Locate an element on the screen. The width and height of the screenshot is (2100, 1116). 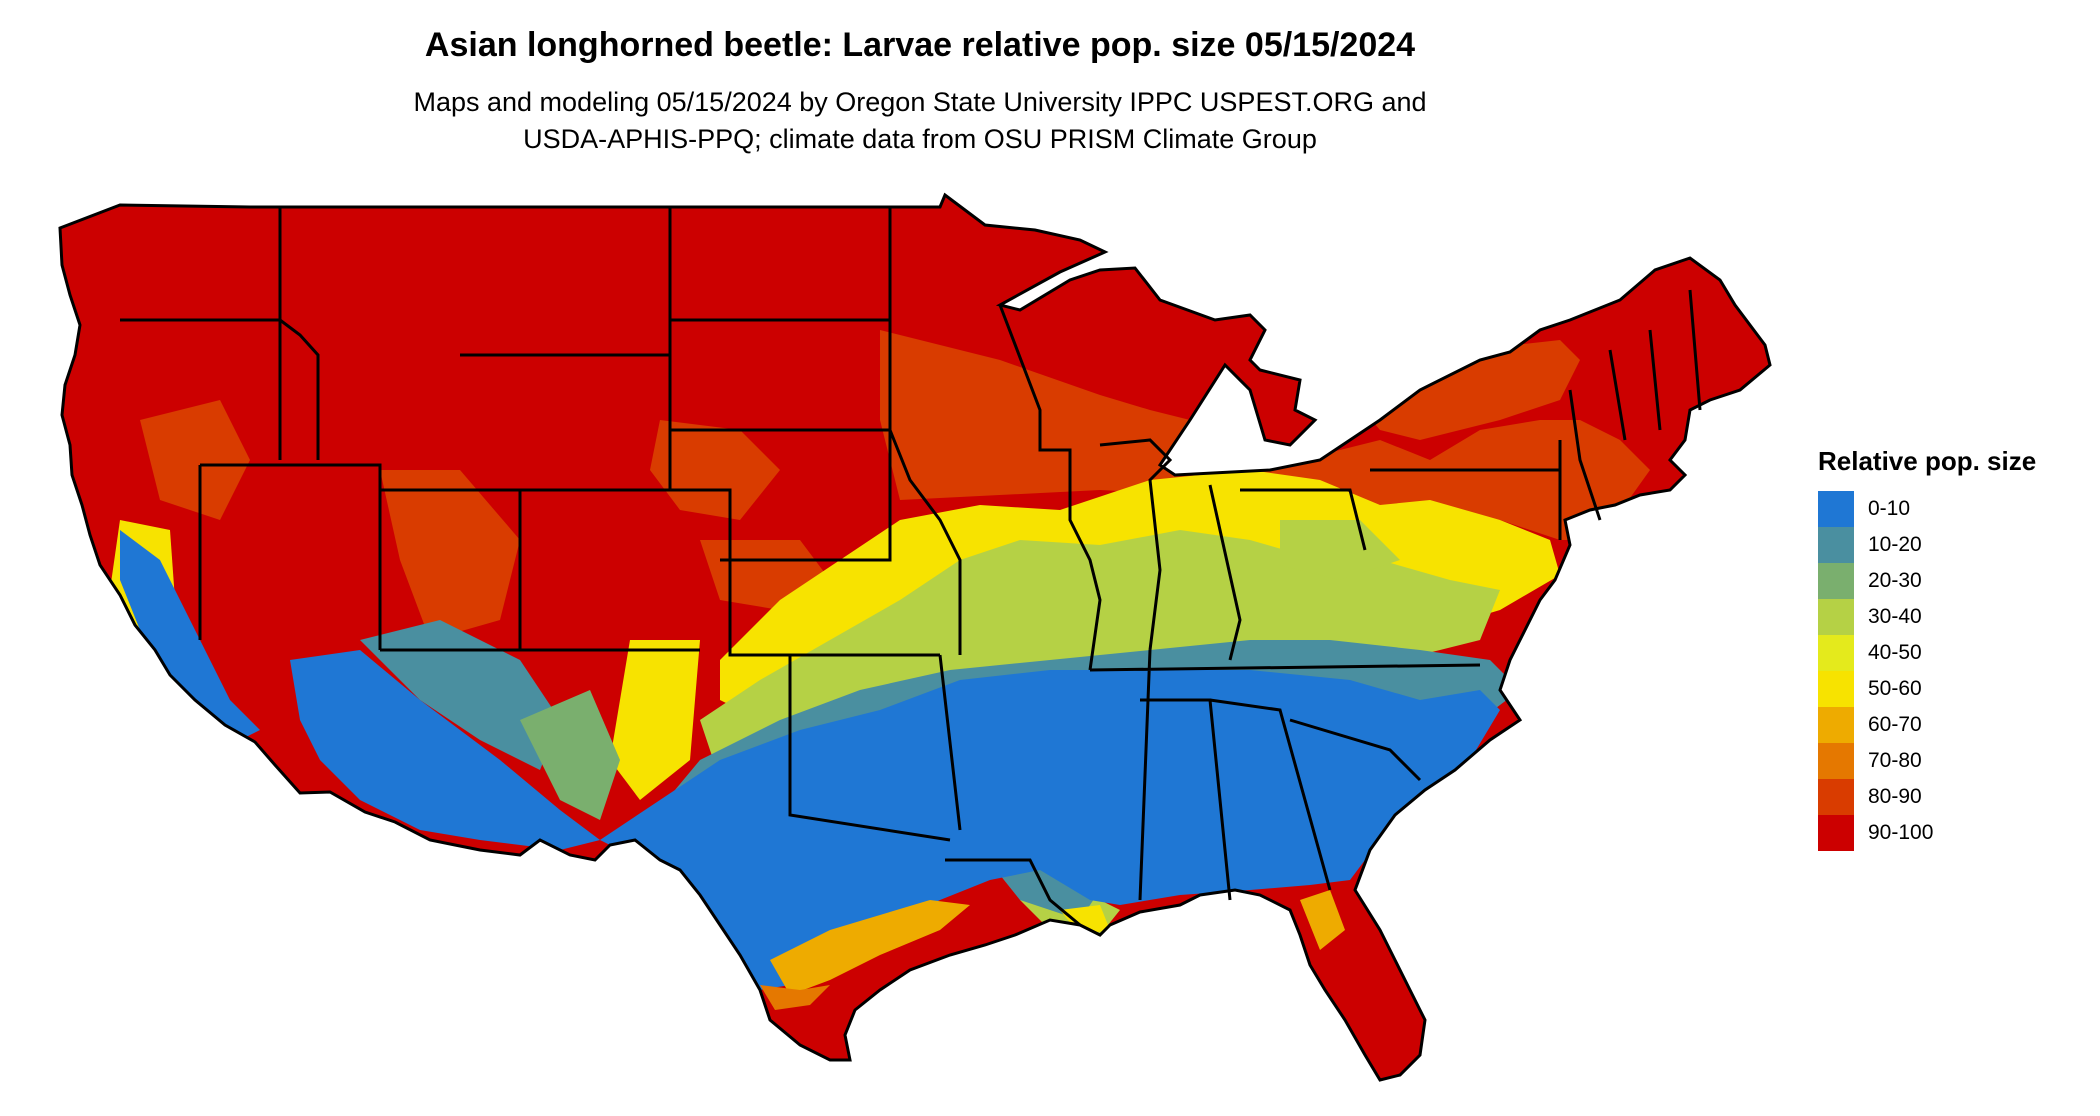
legend-label: 0-10 is located at coordinates (1889, 508).